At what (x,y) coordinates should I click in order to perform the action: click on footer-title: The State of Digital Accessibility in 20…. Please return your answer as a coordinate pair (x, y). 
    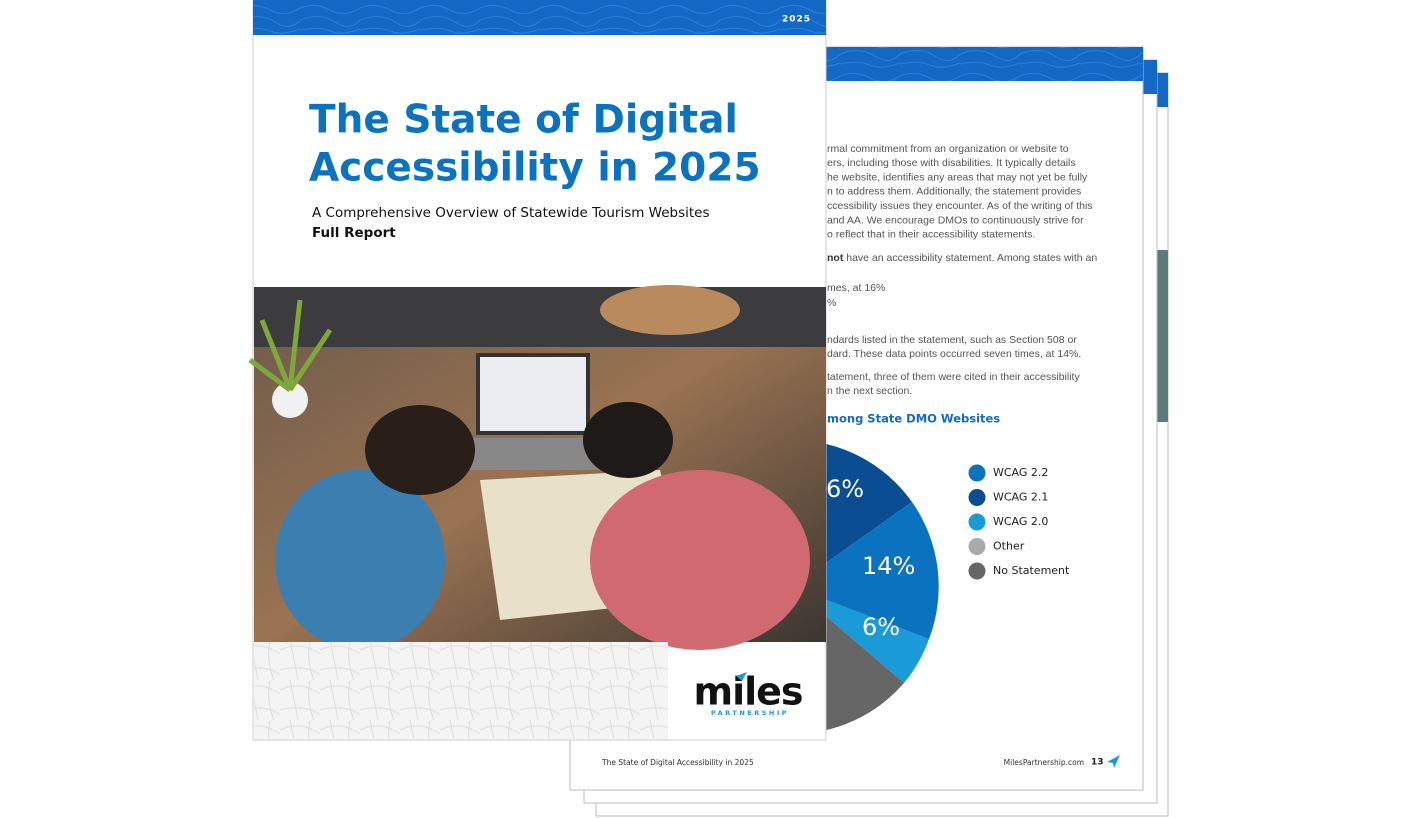
    Looking at the image, I should click on (677, 762).